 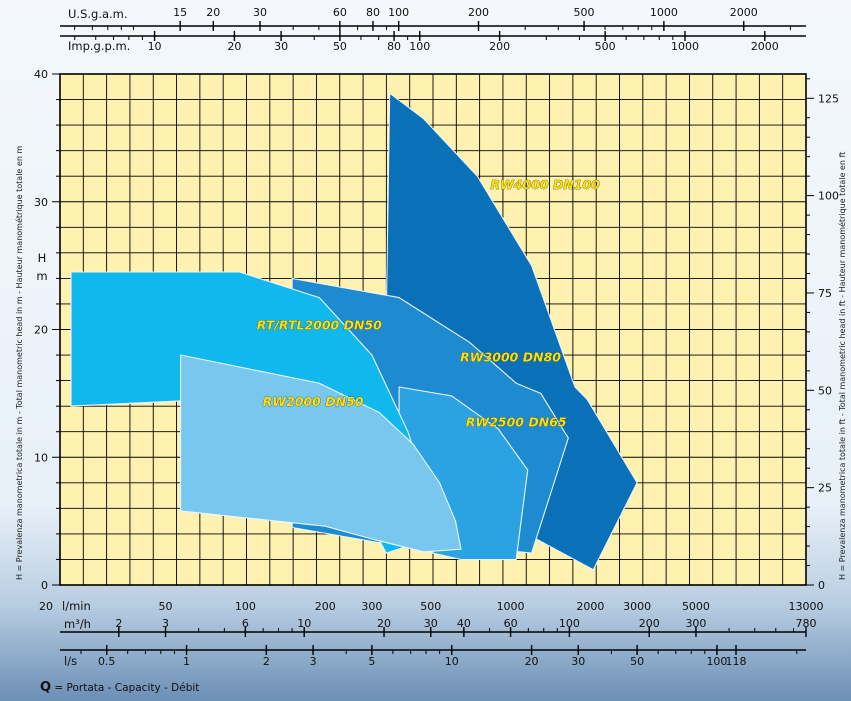 What do you see at coordinates (371, 606) in the screenshot?
I see `lmin-tick-label: 300` at bounding box center [371, 606].